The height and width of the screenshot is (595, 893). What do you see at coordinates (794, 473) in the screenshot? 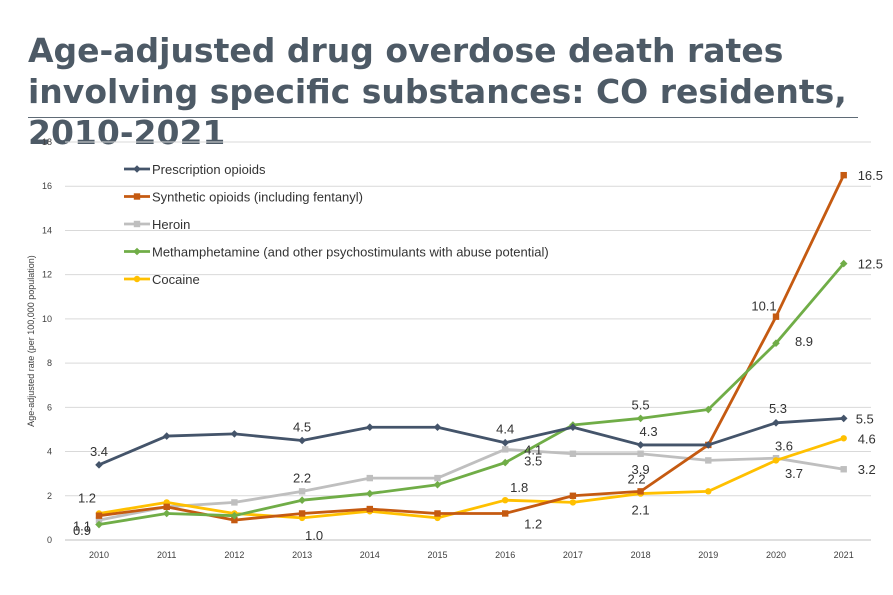
I see `data-label: 3.7` at bounding box center [794, 473].